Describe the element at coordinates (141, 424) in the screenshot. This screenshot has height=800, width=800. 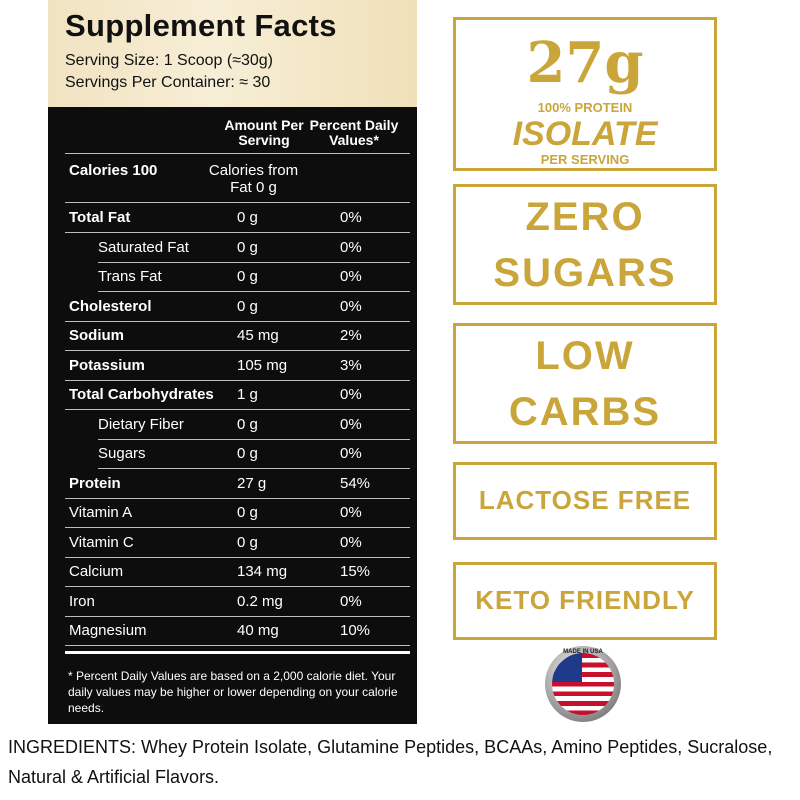
I see `nutrient-label: Dietary Fiber` at that location.